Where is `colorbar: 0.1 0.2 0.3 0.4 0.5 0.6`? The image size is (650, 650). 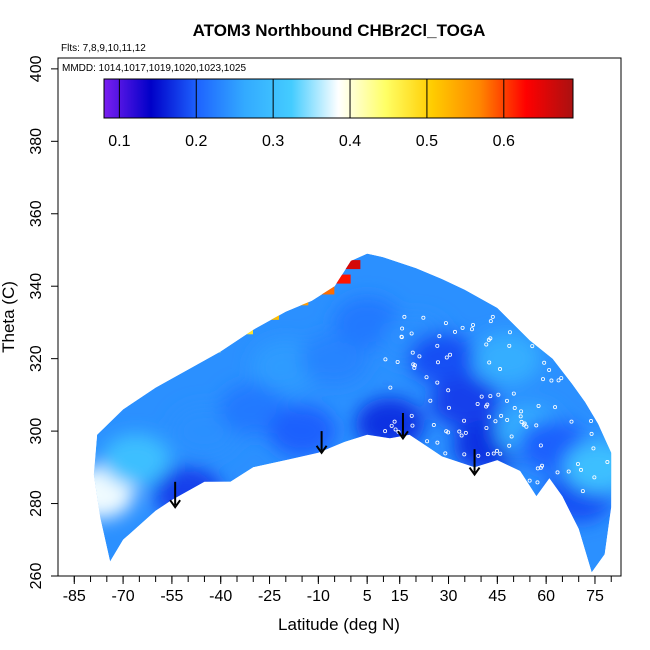 colorbar: 0.1 0.2 0.3 0.4 0.5 0.6 is located at coordinates (338, 114).